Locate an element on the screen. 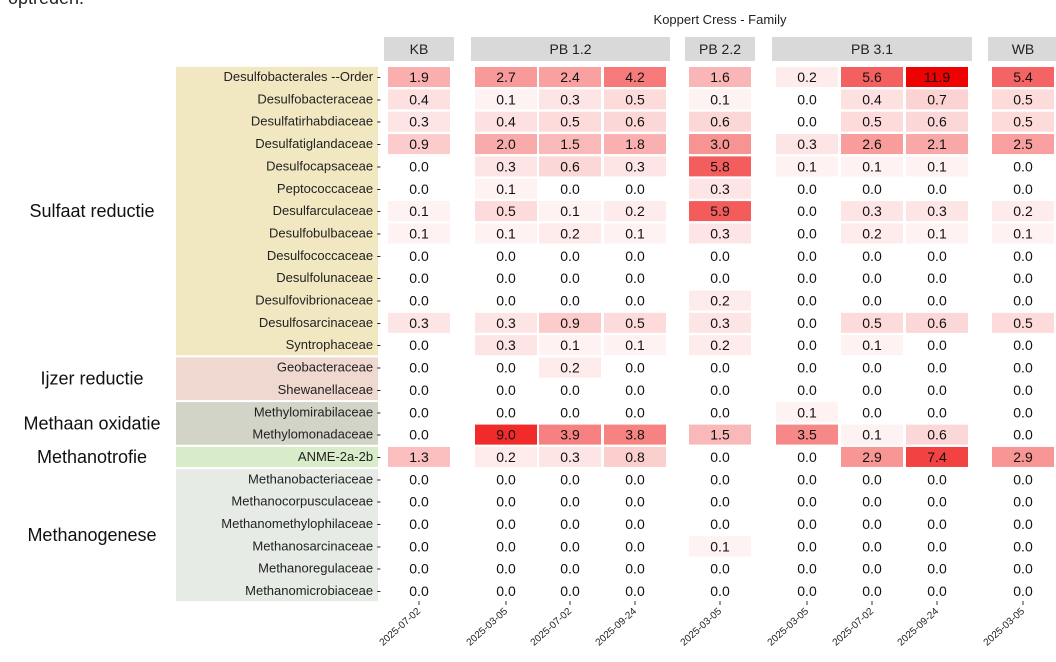 The image size is (1056, 662). facet-label: PB 1.2 is located at coordinates (570, 49).